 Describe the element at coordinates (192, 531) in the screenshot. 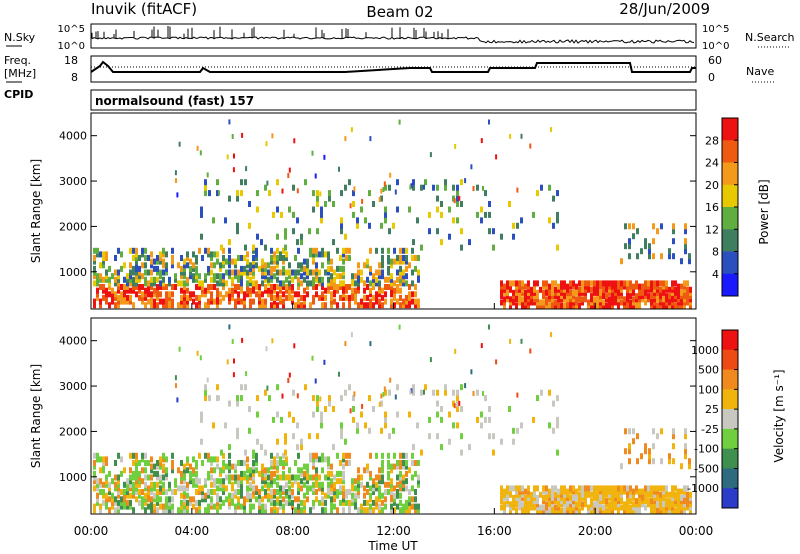

I see `time-tick-label: 04:00` at that location.